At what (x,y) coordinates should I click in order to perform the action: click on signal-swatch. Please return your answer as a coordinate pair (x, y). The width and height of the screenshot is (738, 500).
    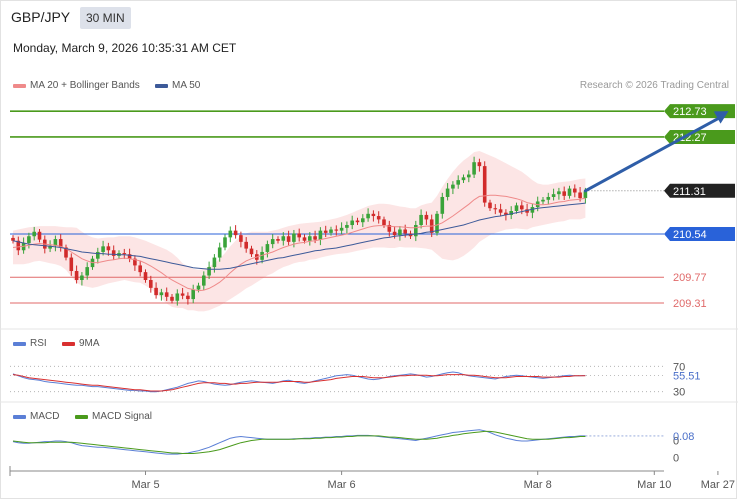
    Looking at the image, I should click on (81, 416).